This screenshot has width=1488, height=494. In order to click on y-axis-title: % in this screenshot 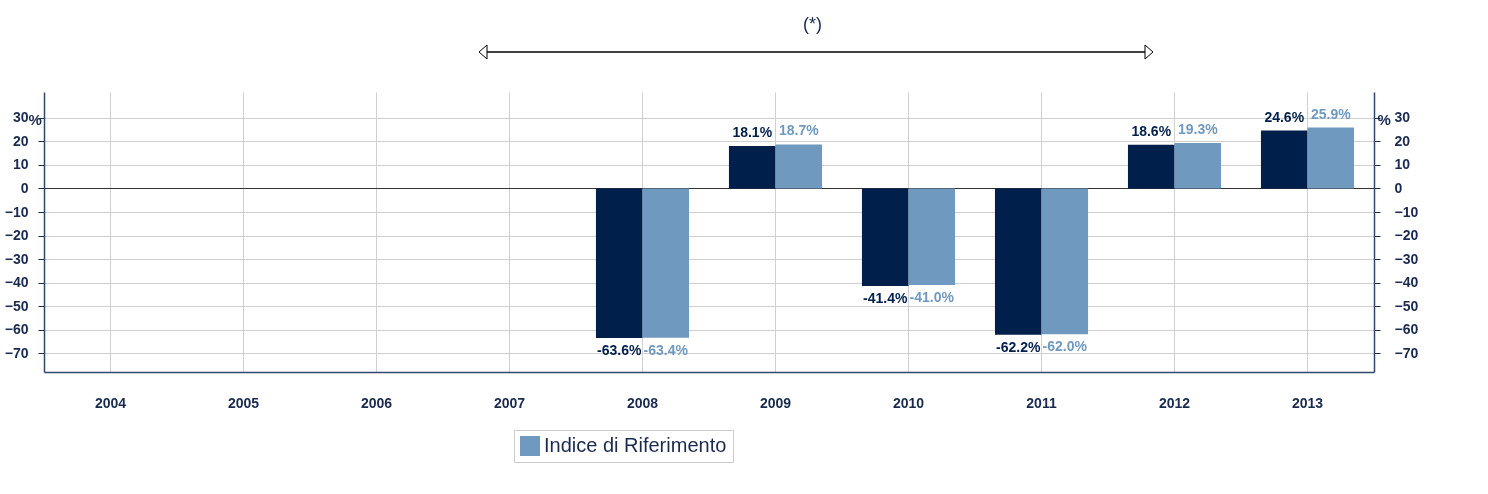, I will do `click(35, 119)`.